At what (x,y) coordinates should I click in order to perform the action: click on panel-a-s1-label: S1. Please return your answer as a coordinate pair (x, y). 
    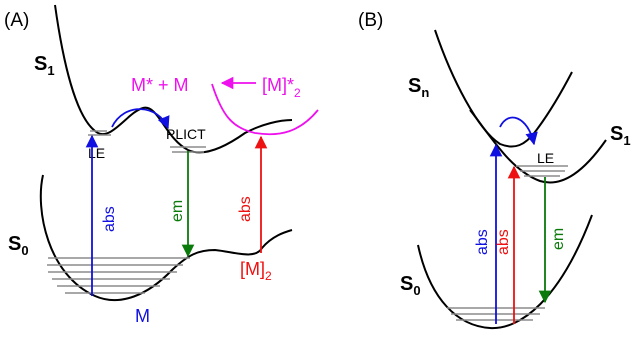
    Looking at the image, I should click on (44, 65).